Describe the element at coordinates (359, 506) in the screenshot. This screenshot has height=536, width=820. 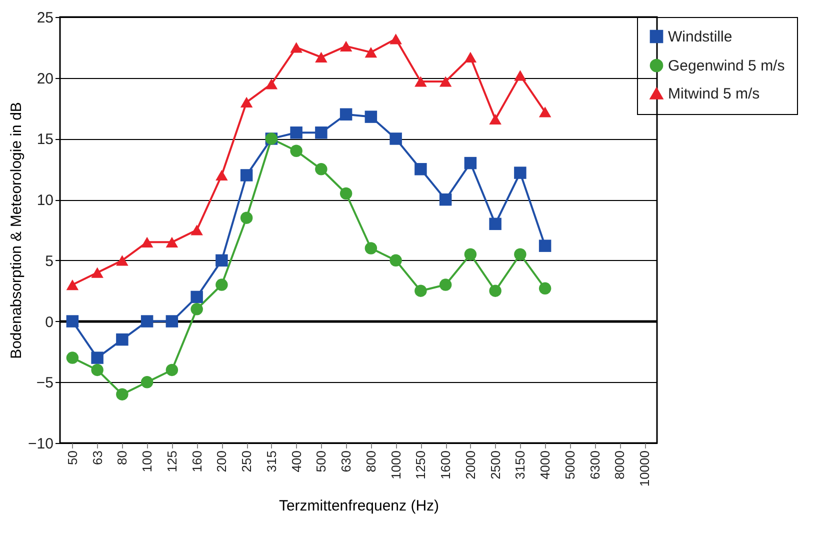
I see `x-axis-title: Terzmittenfrequenz (Hz)` at that location.